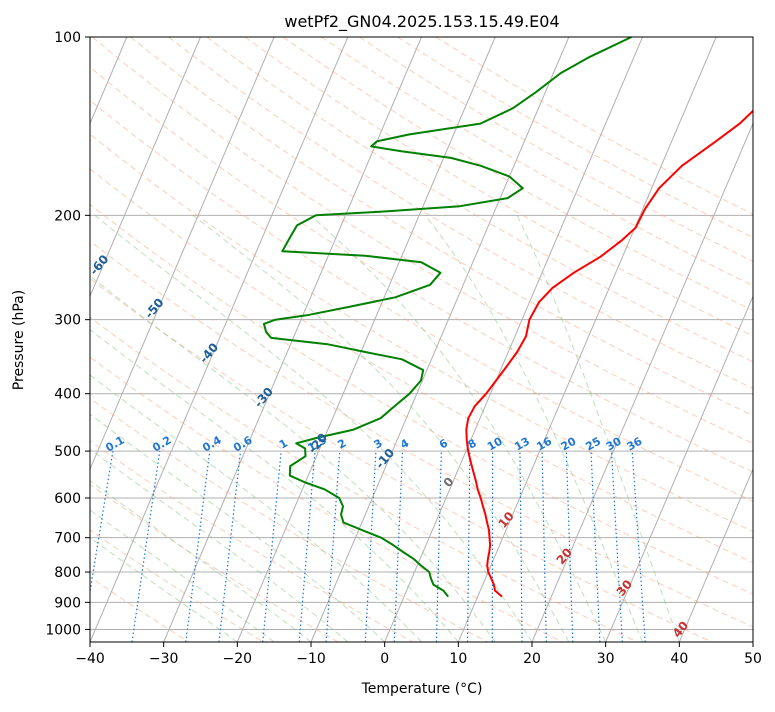 This screenshot has height=712, width=775. What do you see at coordinates (67, 321) in the screenshot?
I see `y-tick-label: 300` at bounding box center [67, 321].